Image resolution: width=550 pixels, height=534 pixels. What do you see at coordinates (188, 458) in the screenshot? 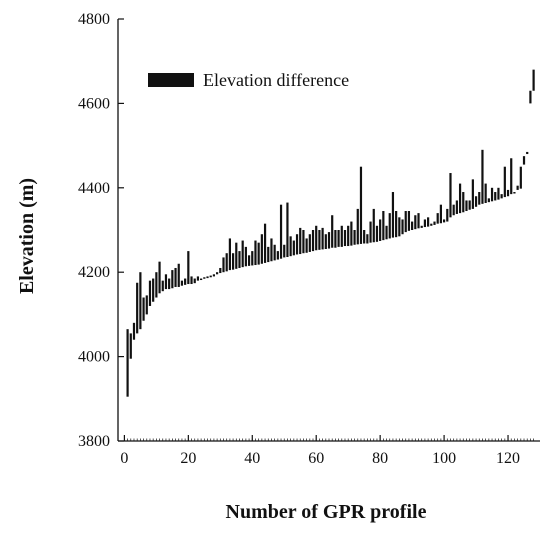
I see `x-tick-label: 20` at bounding box center [188, 458].